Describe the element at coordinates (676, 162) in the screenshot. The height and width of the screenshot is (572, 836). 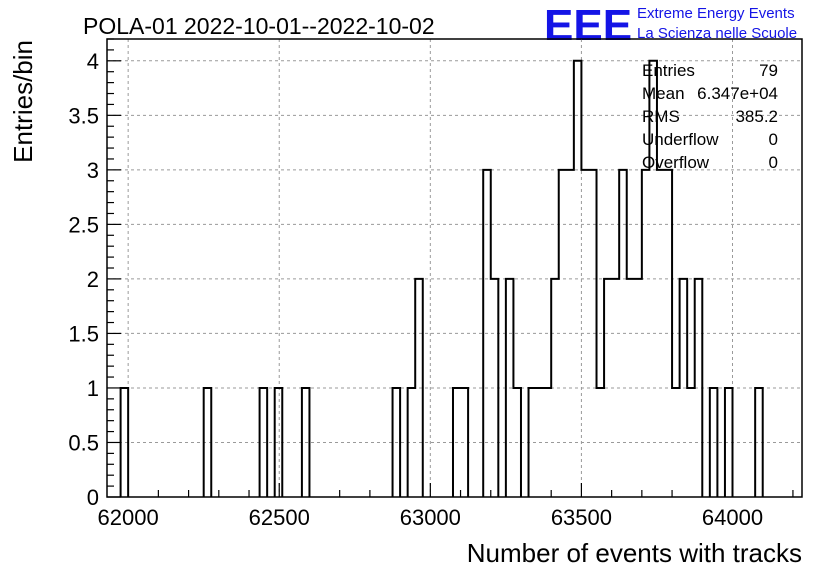
I see `stats-label-overflow: Overflow` at that location.